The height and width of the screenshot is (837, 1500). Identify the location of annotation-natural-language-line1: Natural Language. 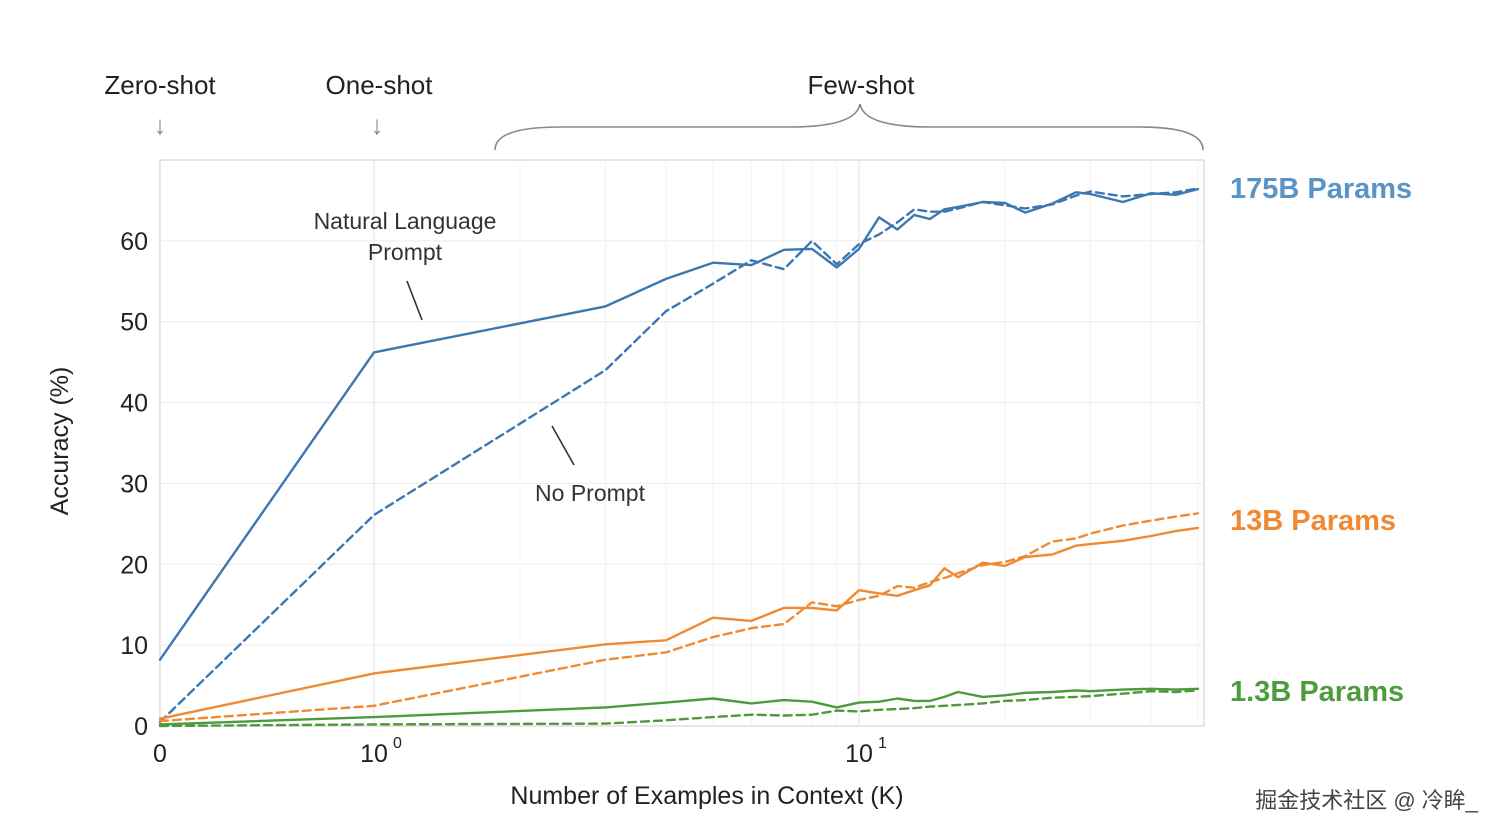
(405, 221).